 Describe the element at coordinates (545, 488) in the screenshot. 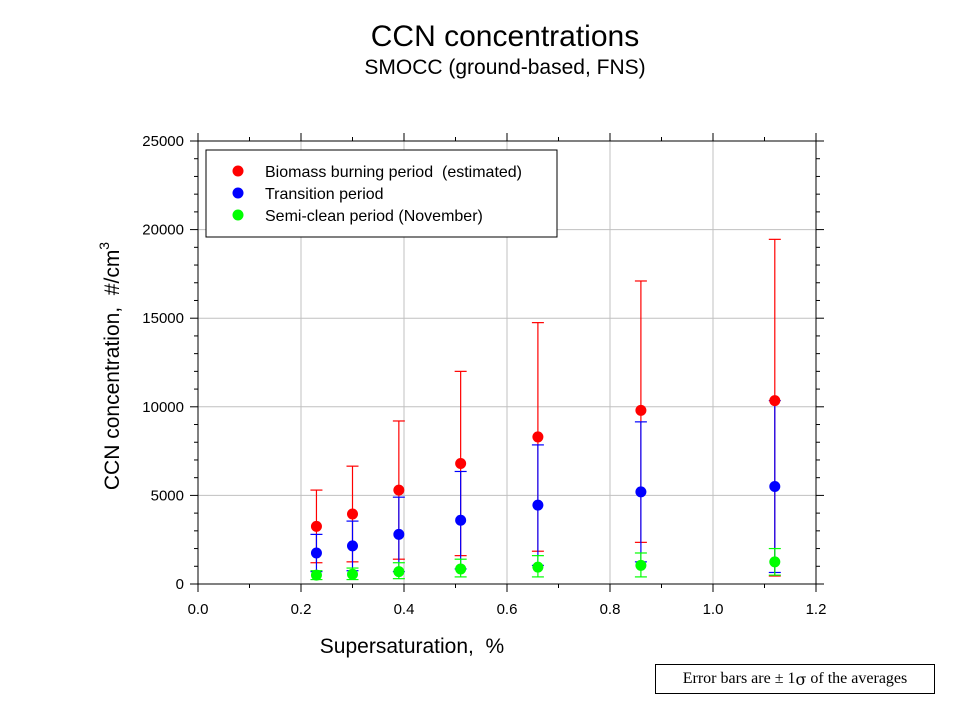

I see `data-points` at that location.